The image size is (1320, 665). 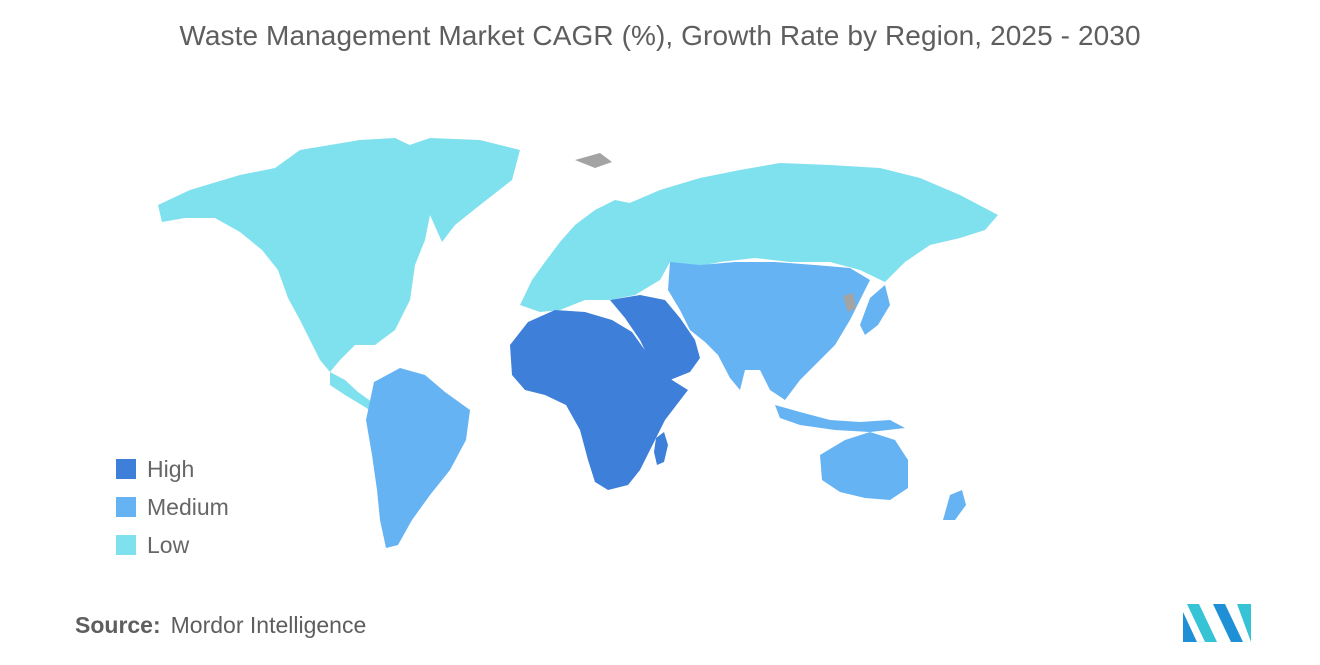 I want to click on legend-item-medium: Medium, so click(x=172, y=507).